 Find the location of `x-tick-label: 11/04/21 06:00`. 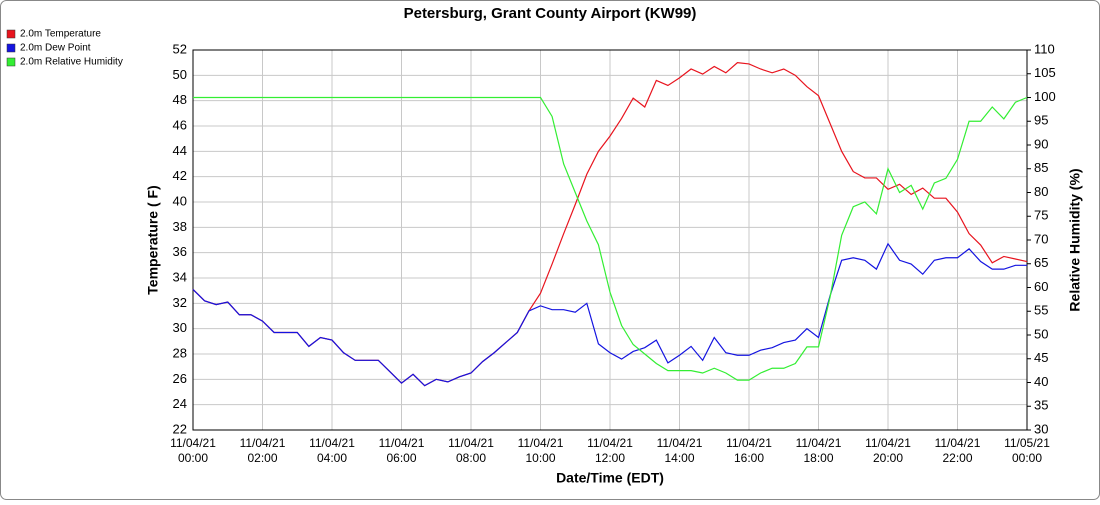

x-tick-label: 11/04/21 06:00 is located at coordinates (402, 450).